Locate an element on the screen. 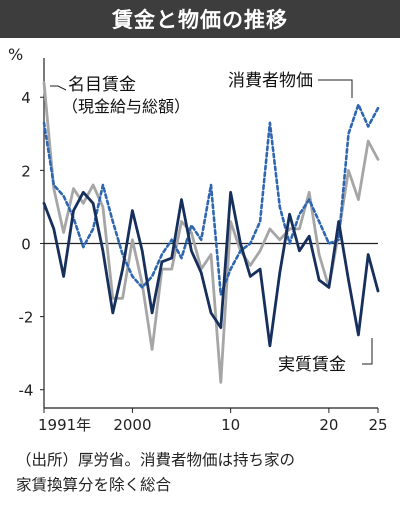  x-tick-label-0: 1991年 is located at coordinates (64, 425).